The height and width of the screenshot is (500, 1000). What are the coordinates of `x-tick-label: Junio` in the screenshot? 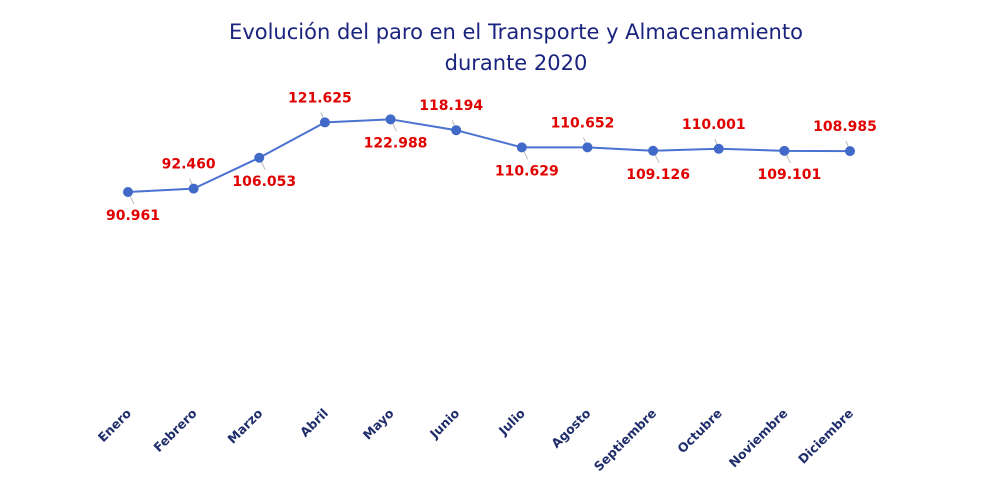 It's located at (444, 423).